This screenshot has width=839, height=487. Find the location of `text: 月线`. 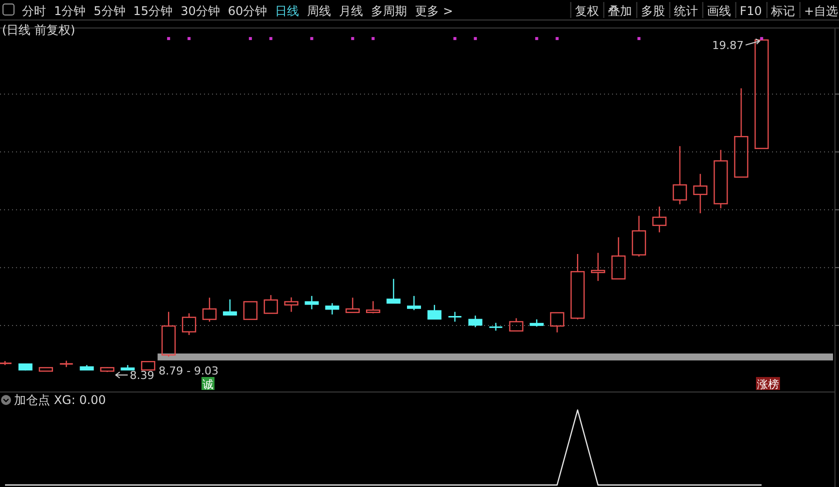

text: 月线 is located at coordinates (351, 11).